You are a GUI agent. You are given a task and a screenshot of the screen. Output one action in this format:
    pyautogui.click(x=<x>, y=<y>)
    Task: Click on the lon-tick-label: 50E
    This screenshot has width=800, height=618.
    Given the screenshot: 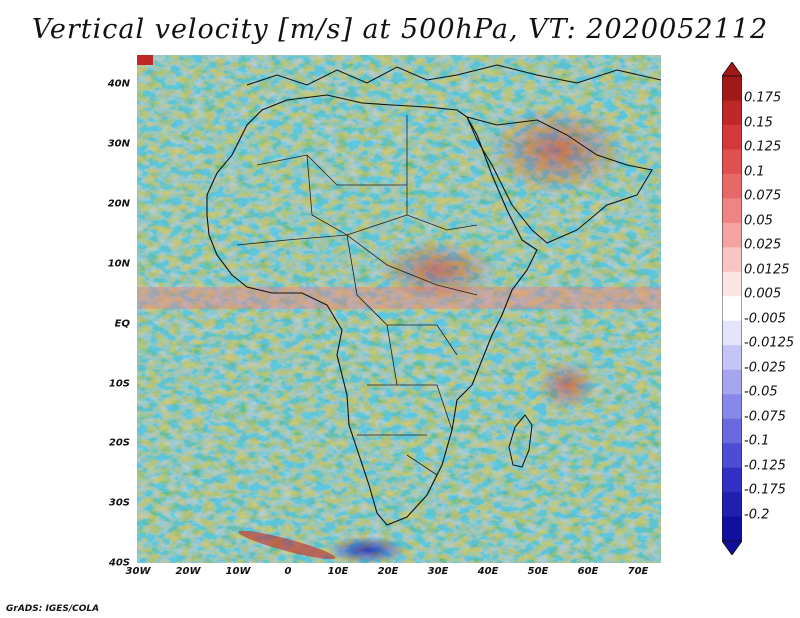 What is the action you would take?
    pyautogui.click(x=538, y=571)
    